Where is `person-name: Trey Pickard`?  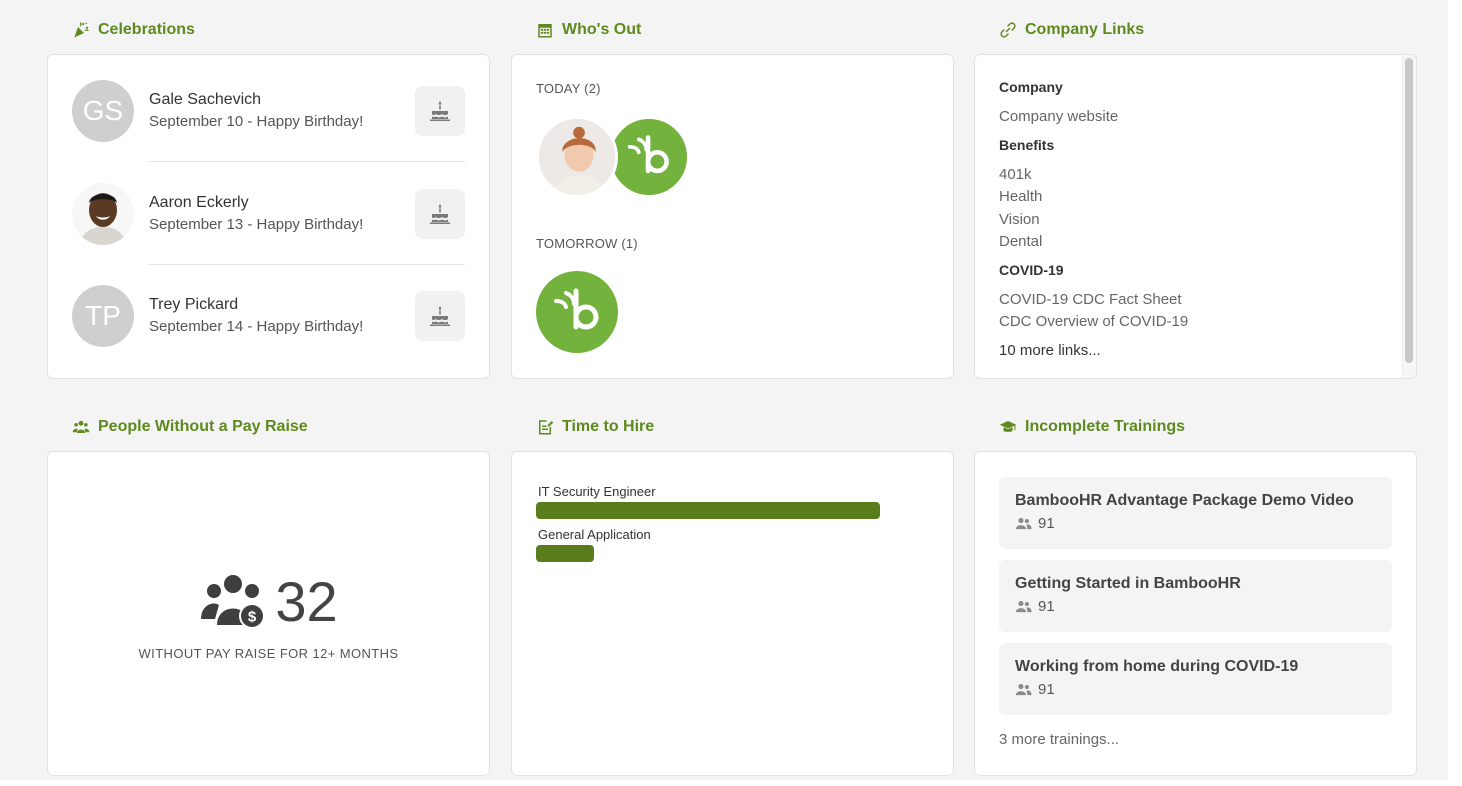
person-name: Trey Pickard is located at coordinates (194, 304).